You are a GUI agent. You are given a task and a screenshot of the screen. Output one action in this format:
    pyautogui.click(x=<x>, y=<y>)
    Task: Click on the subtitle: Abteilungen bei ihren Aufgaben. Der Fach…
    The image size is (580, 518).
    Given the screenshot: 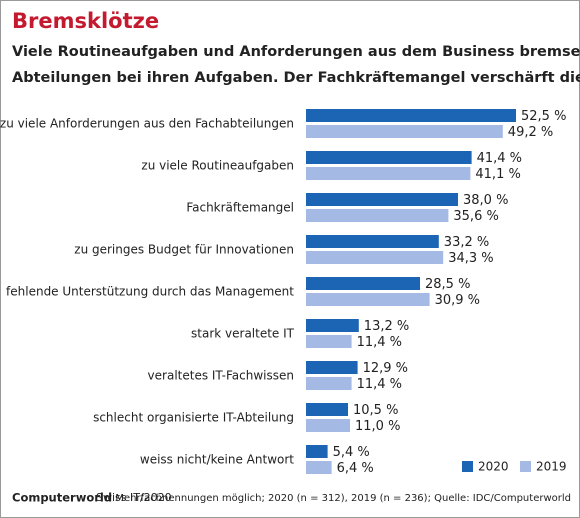 What is the action you would take?
    pyautogui.click(x=296, y=78)
    